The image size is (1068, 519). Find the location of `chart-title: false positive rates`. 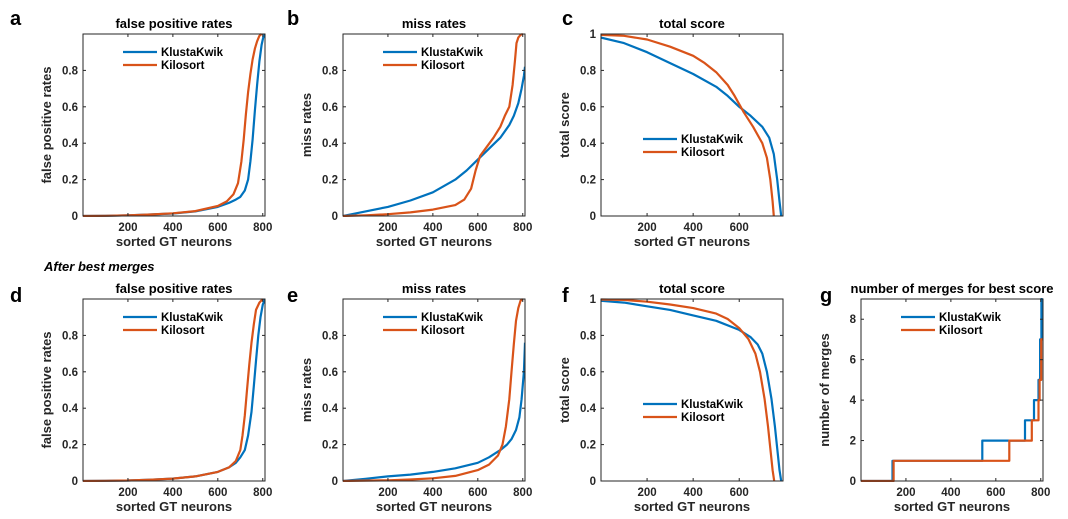

chart-title: false positive rates is located at coordinates (173, 288).